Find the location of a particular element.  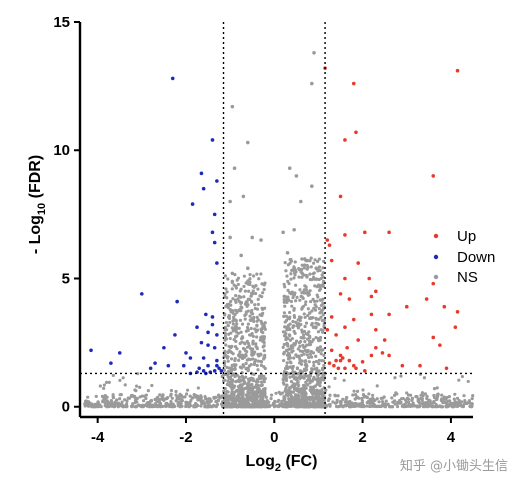

x-axis-title-subscript: 2 is located at coordinates (278, 468).